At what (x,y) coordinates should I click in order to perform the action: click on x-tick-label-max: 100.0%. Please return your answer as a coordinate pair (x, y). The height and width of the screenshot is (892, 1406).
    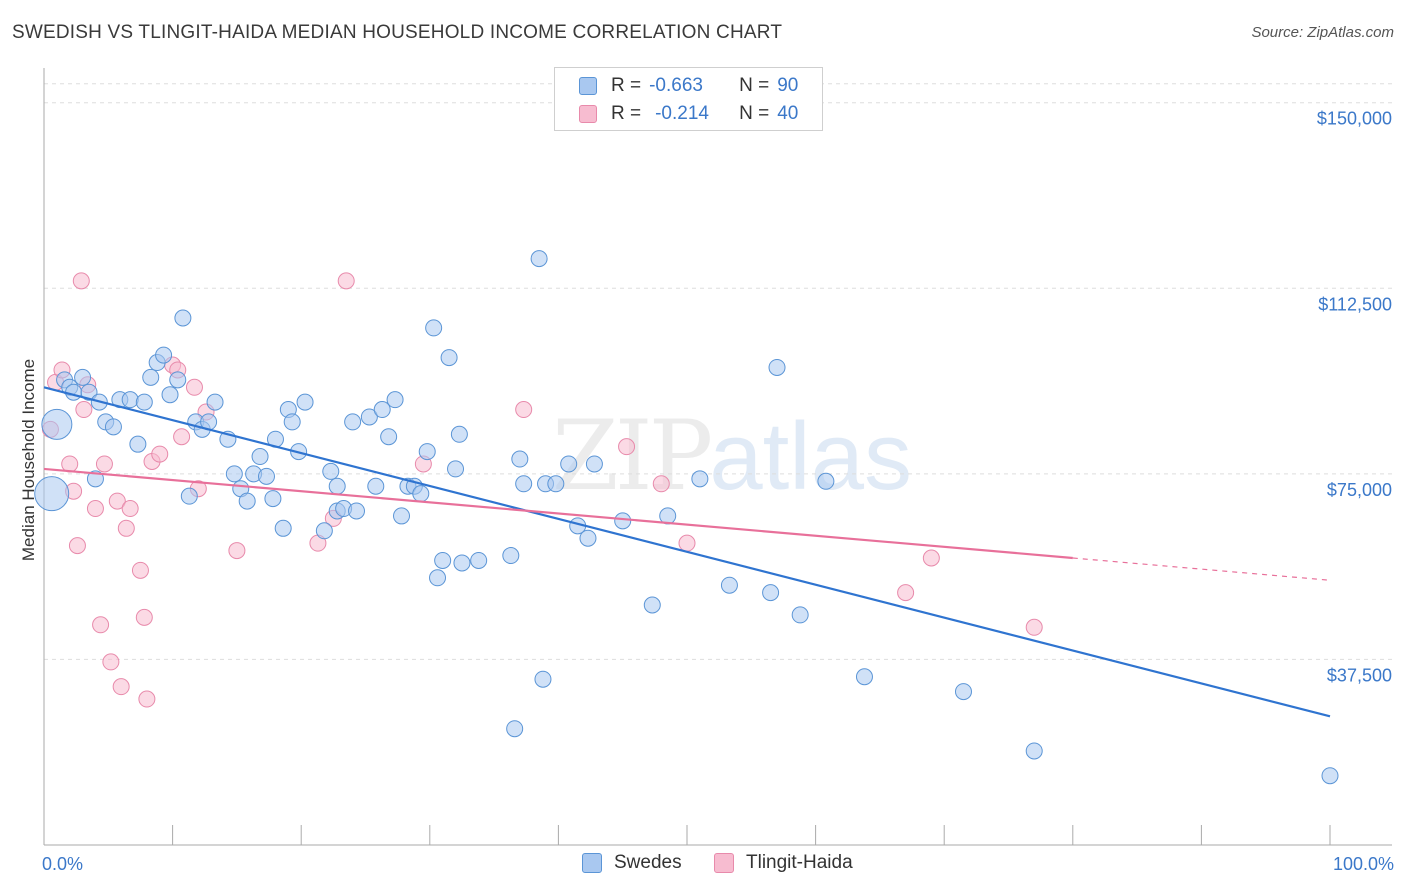
    Looking at the image, I should click on (1363, 864).